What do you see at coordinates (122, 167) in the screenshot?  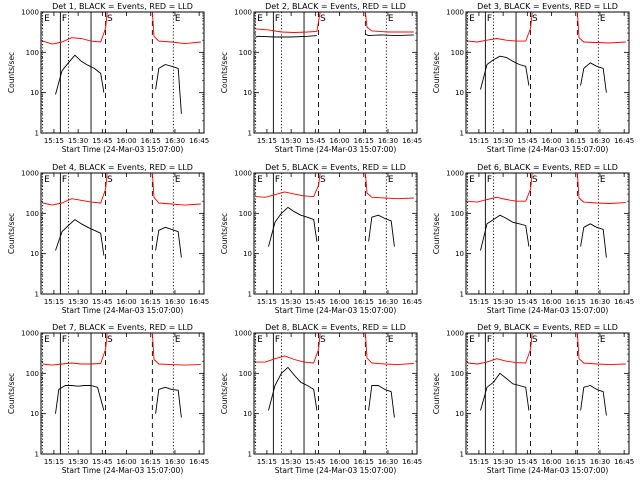 I see `panel-title: Det 4, BLACK = Events, RED = LLD` at bounding box center [122, 167].